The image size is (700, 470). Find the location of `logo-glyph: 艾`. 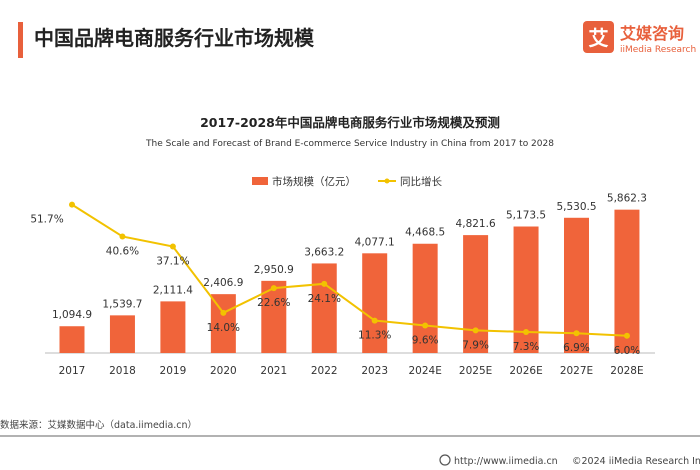

logo-glyph: 艾 is located at coordinates (599, 38).